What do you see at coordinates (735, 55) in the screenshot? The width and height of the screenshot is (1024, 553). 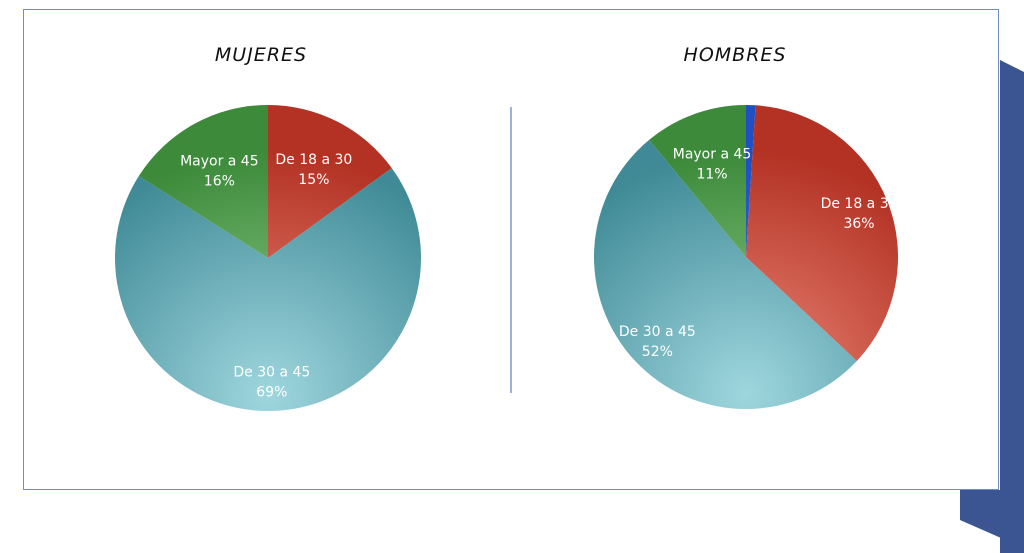 I see `chart-title-hombres: HOMBRES` at bounding box center [735, 55].